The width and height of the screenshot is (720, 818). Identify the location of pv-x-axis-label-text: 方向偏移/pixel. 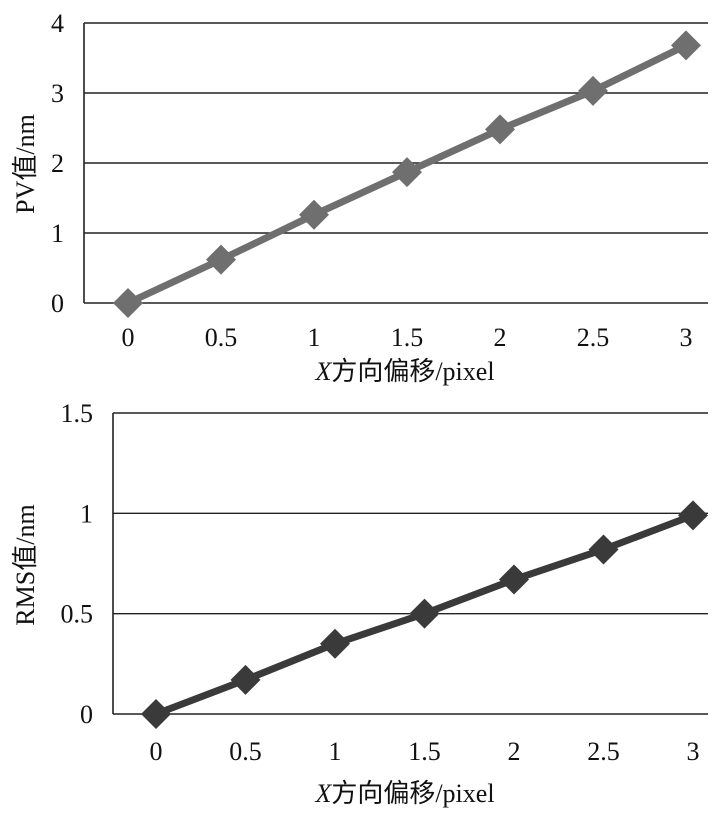
(412, 371).